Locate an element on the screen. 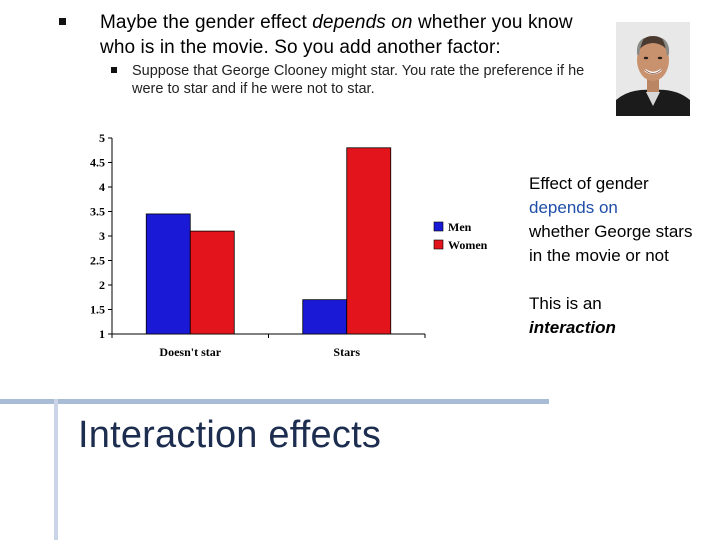  x-category-label: Doesn't star is located at coordinates (190, 352).